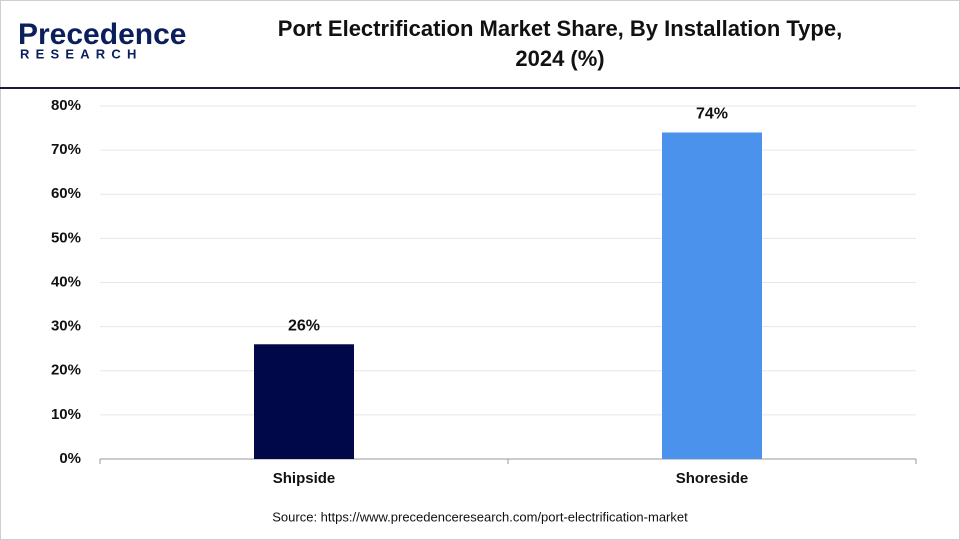  What do you see at coordinates (66, 281) in the screenshot?
I see `y-tick-label: 40%` at bounding box center [66, 281].